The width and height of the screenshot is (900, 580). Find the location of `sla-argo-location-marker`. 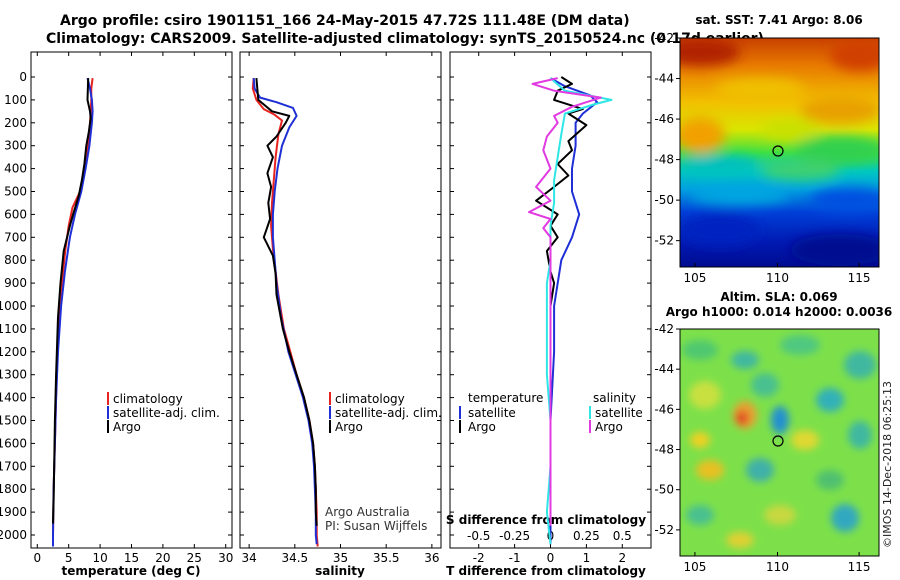

sla-argo-location-marker is located at coordinates (778, 441).